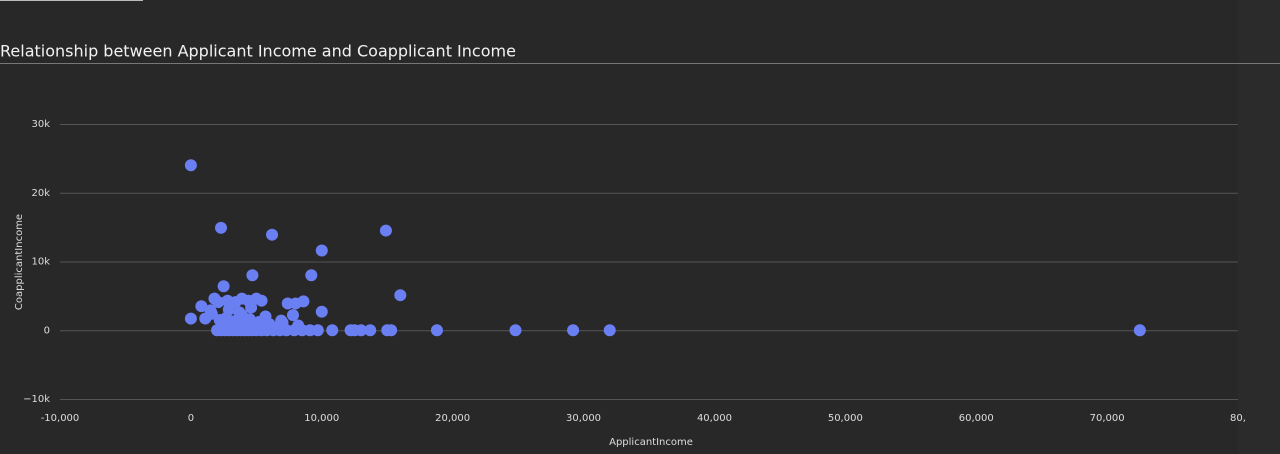 The image size is (1280, 454). What do you see at coordinates (714, 418) in the screenshot?
I see `x-tick-label: 40,000` at bounding box center [714, 418].